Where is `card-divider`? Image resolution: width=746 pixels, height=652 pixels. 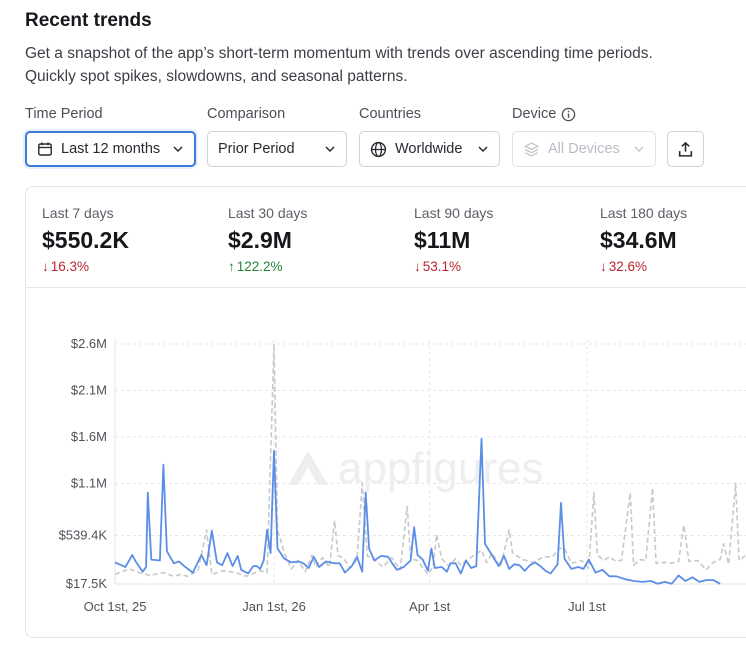
card-divider is located at coordinates (386, 287).